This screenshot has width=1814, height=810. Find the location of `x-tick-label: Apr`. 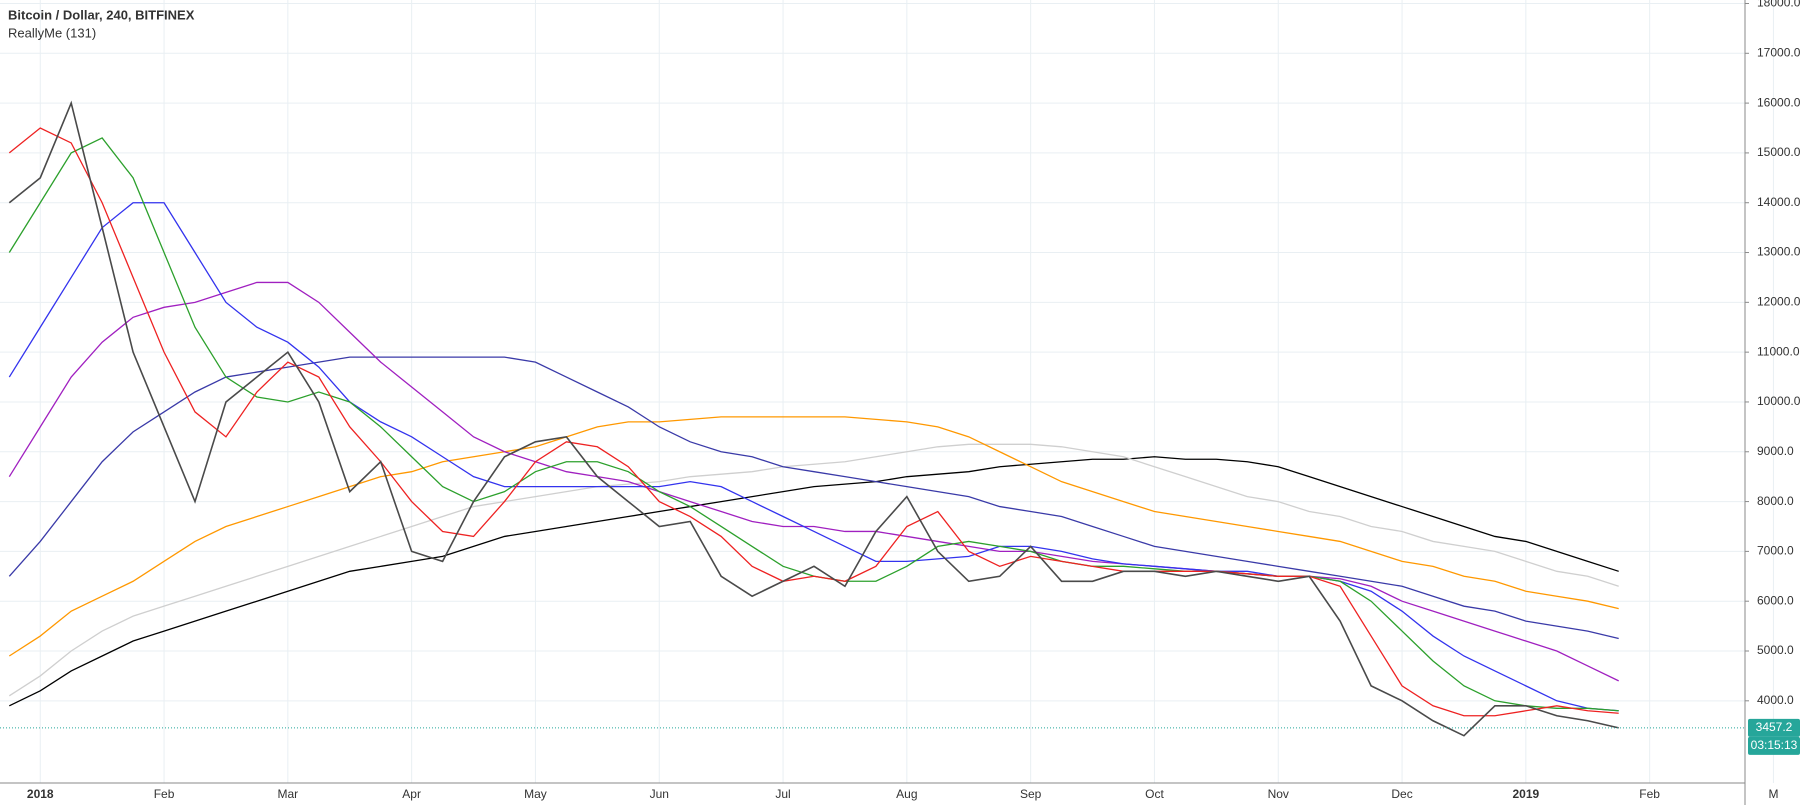

x-tick-label: Apr is located at coordinates (411, 794).